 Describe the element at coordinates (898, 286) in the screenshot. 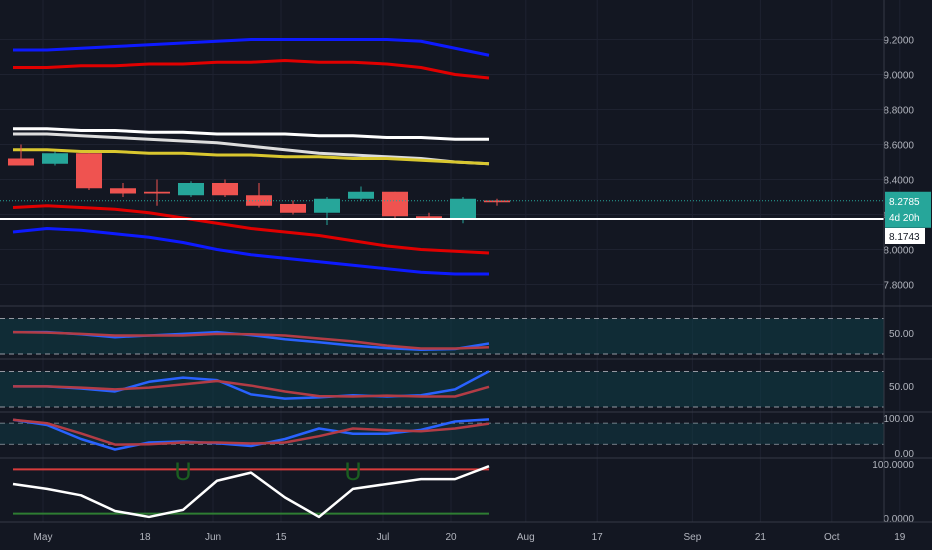

I see `y-tick-label: 7.8000` at that location.